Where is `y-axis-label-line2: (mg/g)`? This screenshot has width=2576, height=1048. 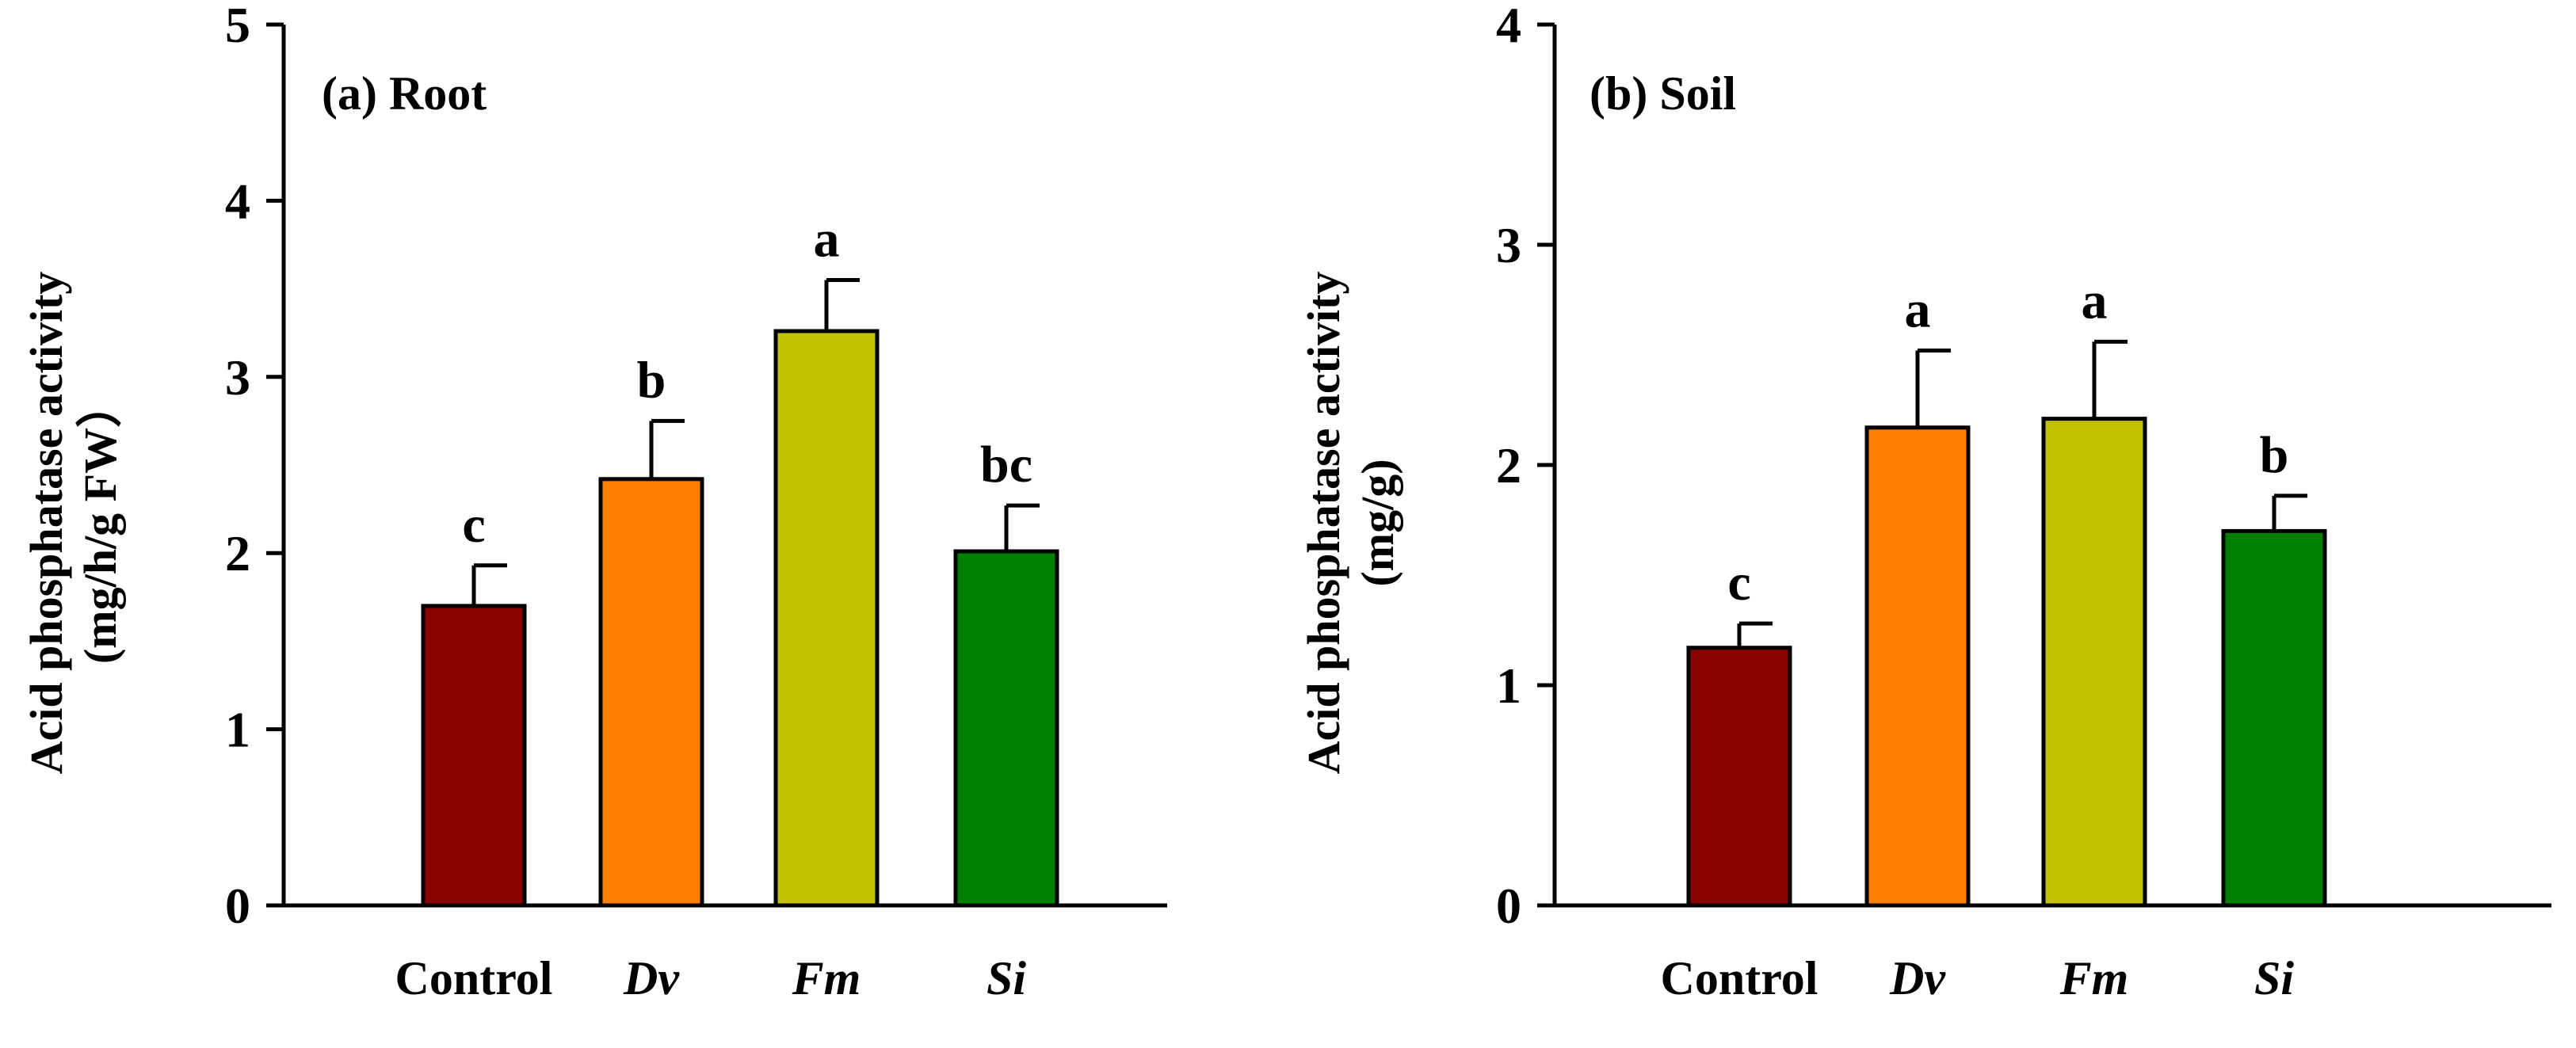 y-axis-label-line2: (mg/g) is located at coordinates (1377, 522).